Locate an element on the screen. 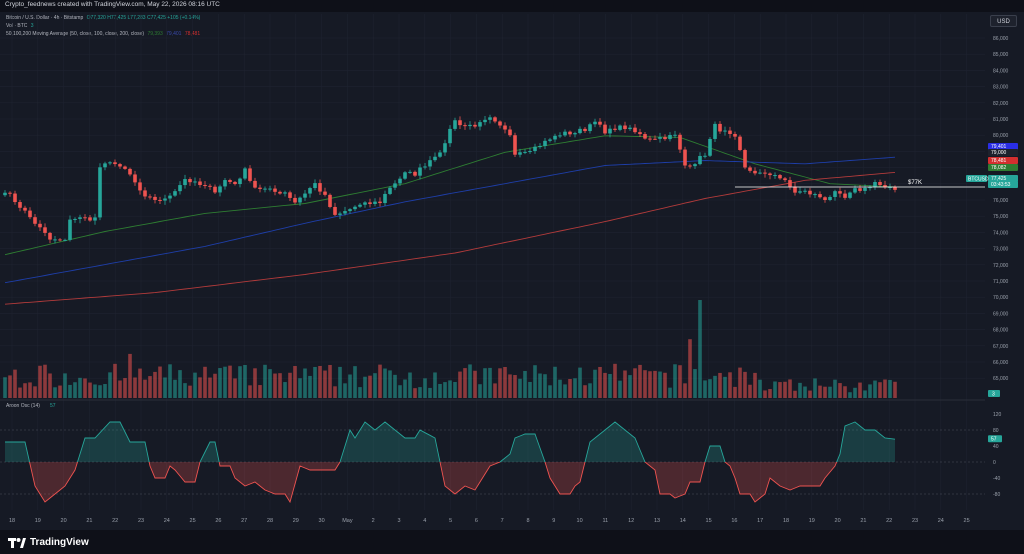  tradingview-logo: TradingView is located at coordinates (48, 542).